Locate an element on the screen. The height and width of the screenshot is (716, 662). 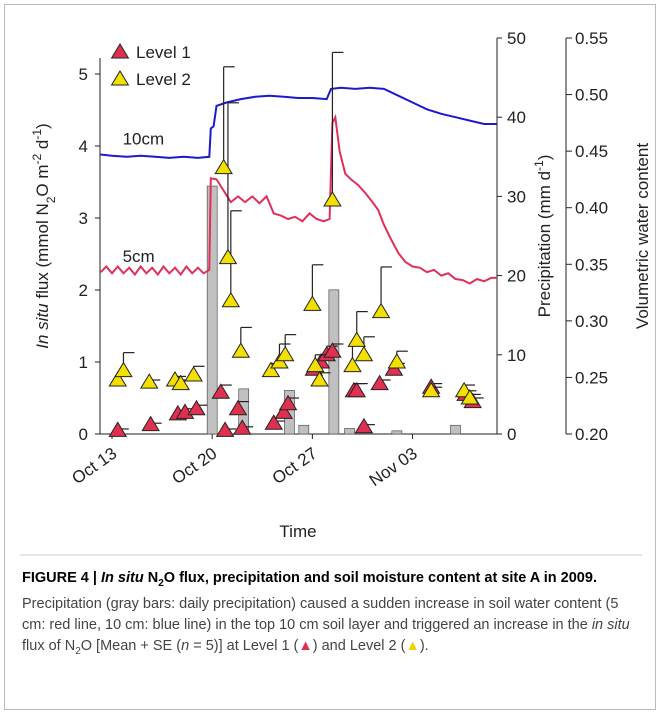
y-title-part: In situ is located at coordinates (42, 326).